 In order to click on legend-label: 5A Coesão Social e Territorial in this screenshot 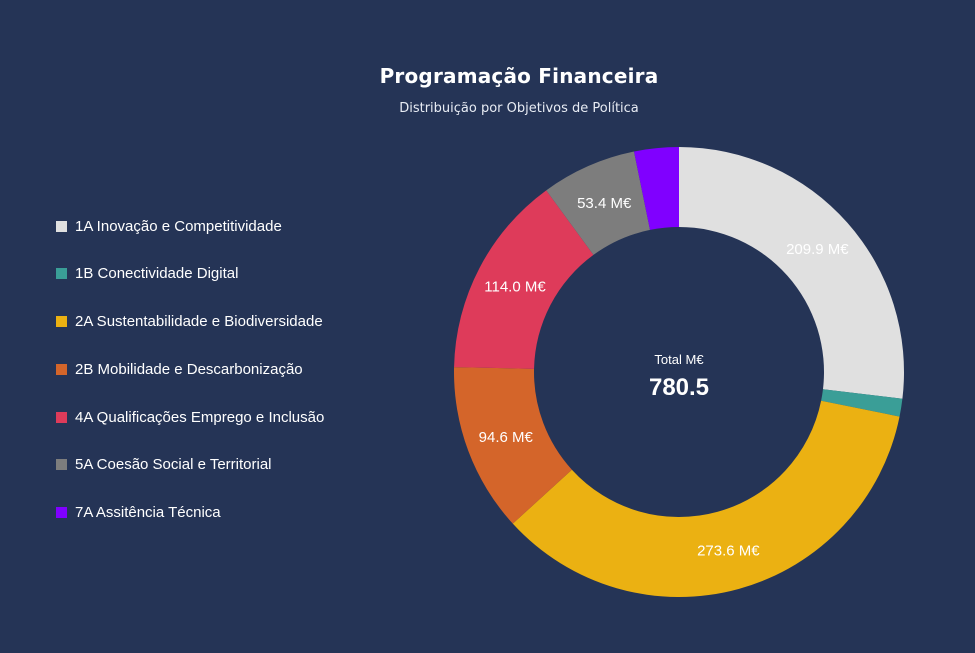, I will do `click(173, 465)`.